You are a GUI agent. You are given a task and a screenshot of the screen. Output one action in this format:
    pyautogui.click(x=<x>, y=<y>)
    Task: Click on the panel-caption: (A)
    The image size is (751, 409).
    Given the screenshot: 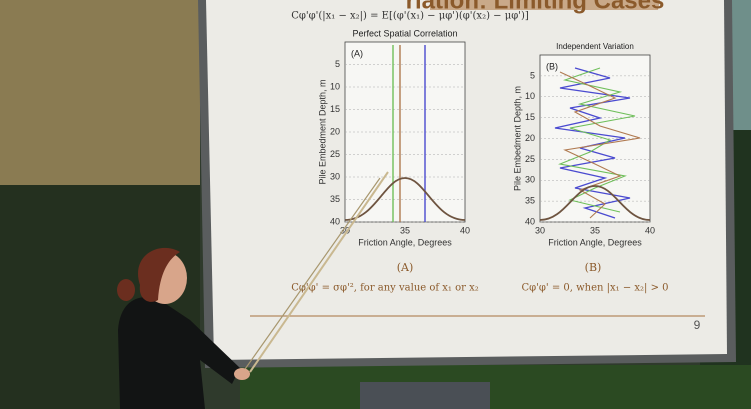 What is the action you would take?
    pyautogui.click(x=405, y=267)
    